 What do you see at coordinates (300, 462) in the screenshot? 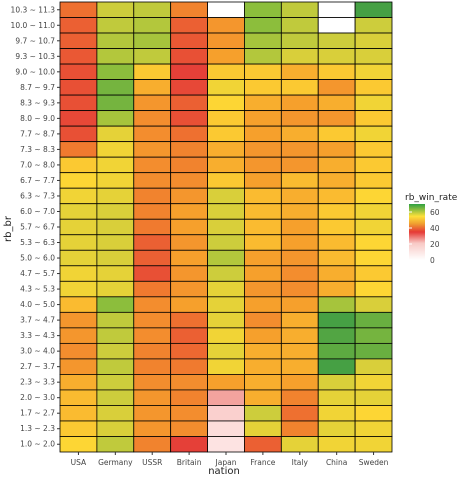
I see `x-tick-label: Italy` at bounding box center [300, 462].